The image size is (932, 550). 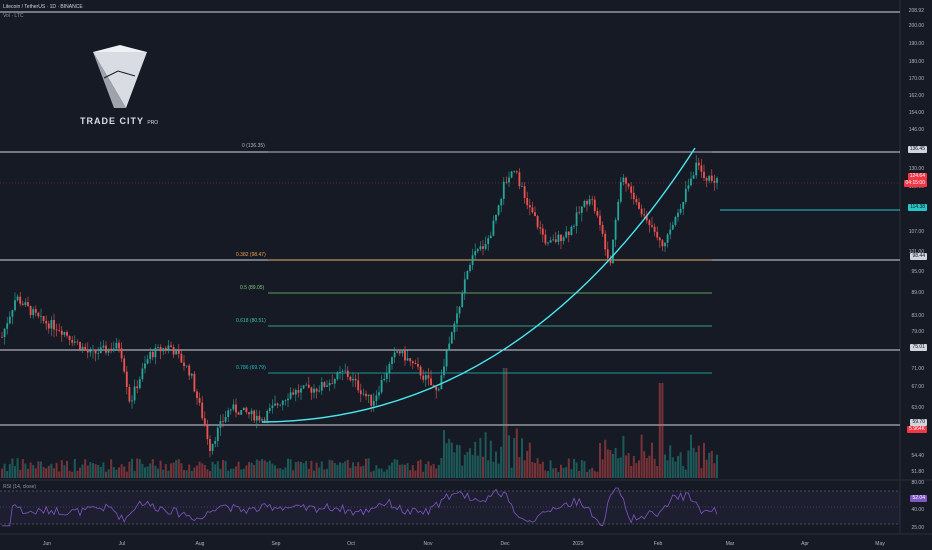 What do you see at coordinates (917, 316) in the screenshot?
I see `price-tick: 83.00` at bounding box center [917, 316].